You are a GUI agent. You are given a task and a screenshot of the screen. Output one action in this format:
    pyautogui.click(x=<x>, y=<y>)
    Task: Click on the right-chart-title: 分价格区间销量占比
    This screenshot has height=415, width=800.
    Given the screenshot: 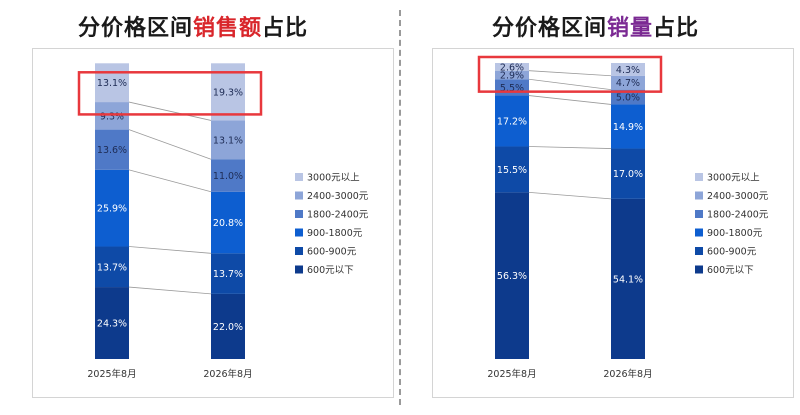 What is the action you would take?
    pyautogui.click(x=595, y=26)
    